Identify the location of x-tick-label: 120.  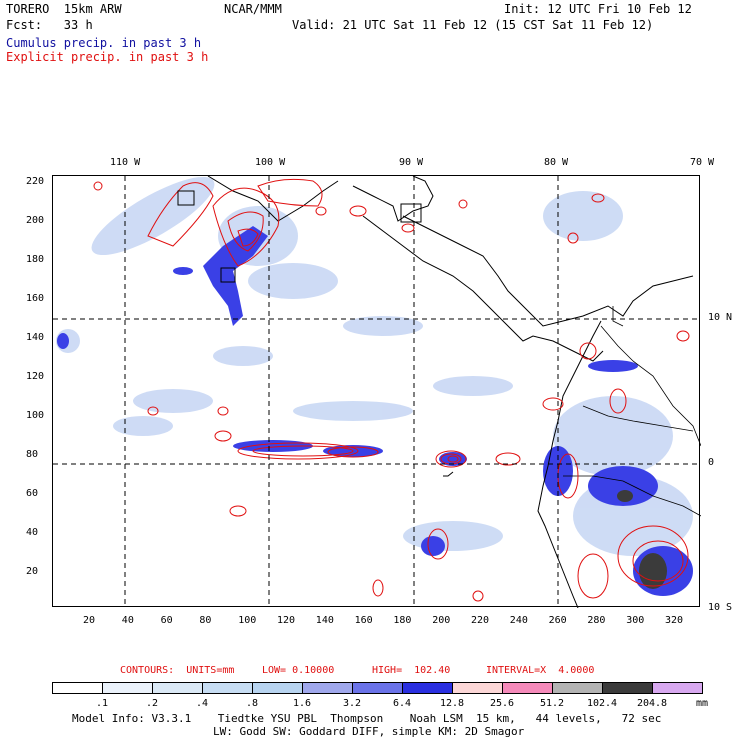
(286, 620).